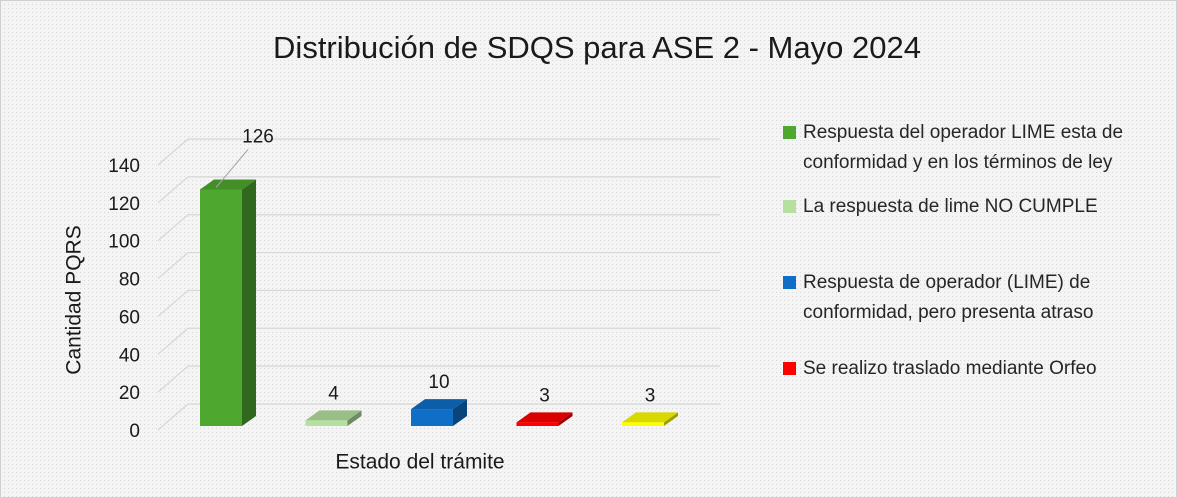  I want to click on y-axis-label: Cantidad PQRS, so click(74, 299).